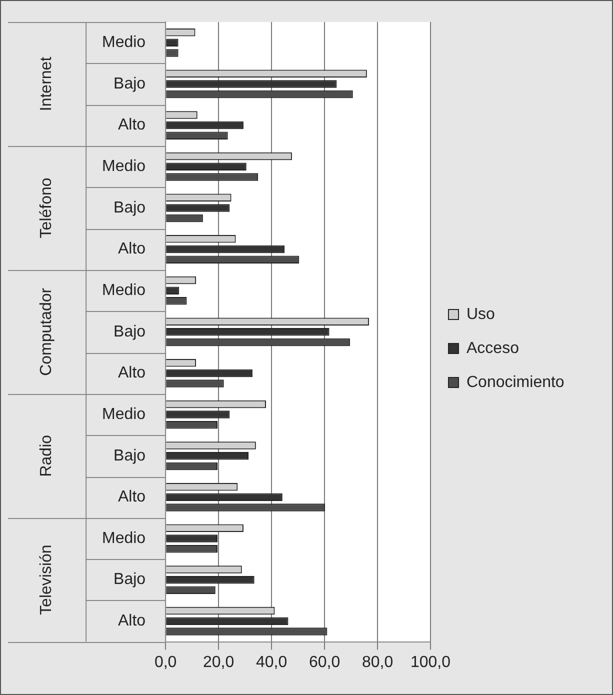 This screenshot has width=613, height=695. What do you see at coordinates (165, 662) in the screenshot?
I see `x-tick-label: 0,0` at bounding box center [165, 662].